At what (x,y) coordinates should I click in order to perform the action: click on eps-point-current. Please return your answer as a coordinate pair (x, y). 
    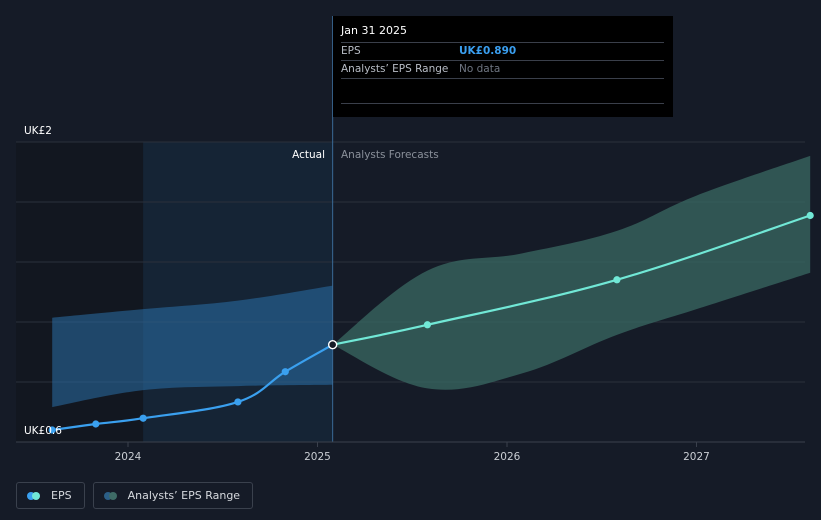
    Looking at the image, I should click on (332, 345).